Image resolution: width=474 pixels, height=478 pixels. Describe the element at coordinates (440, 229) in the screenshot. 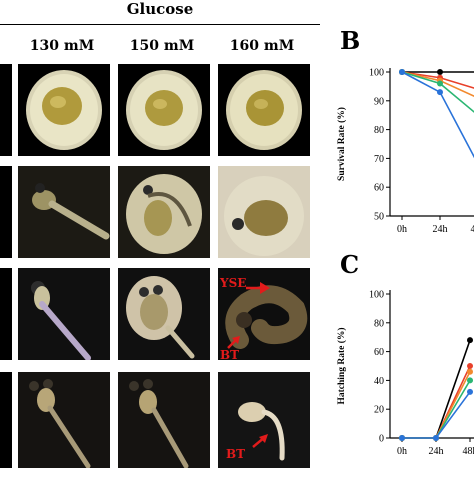

I see `survival-xtick-label-1: 24h` at that location.